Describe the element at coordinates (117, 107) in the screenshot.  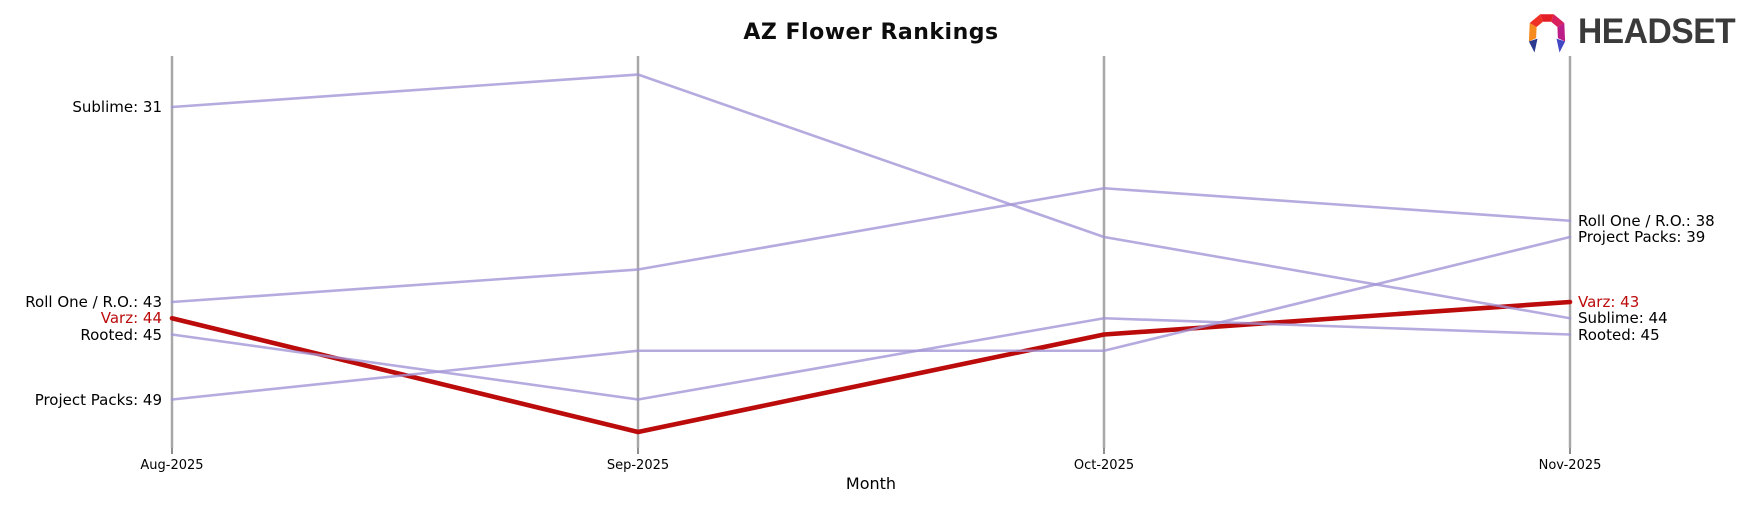
I see `series-start-label-sublime: Sublime: 31` at that location.